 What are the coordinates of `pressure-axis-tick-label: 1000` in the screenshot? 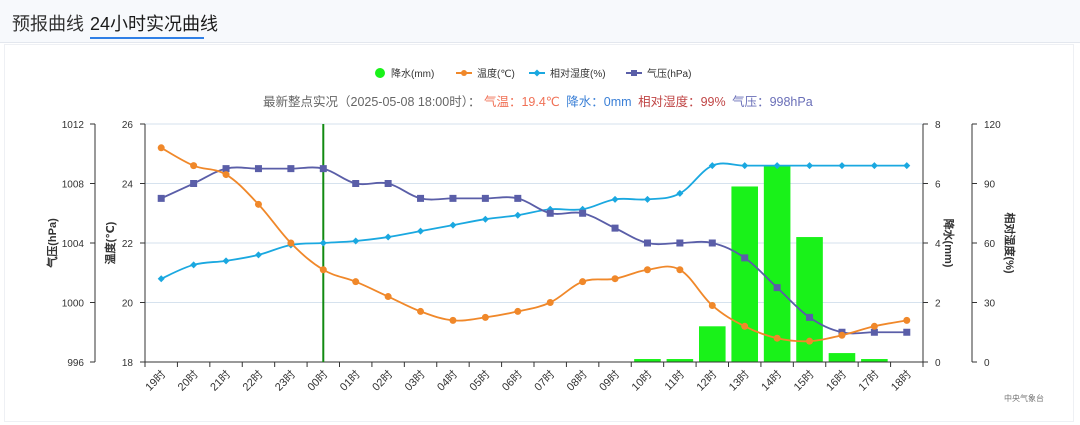 It's located at (73, 304).